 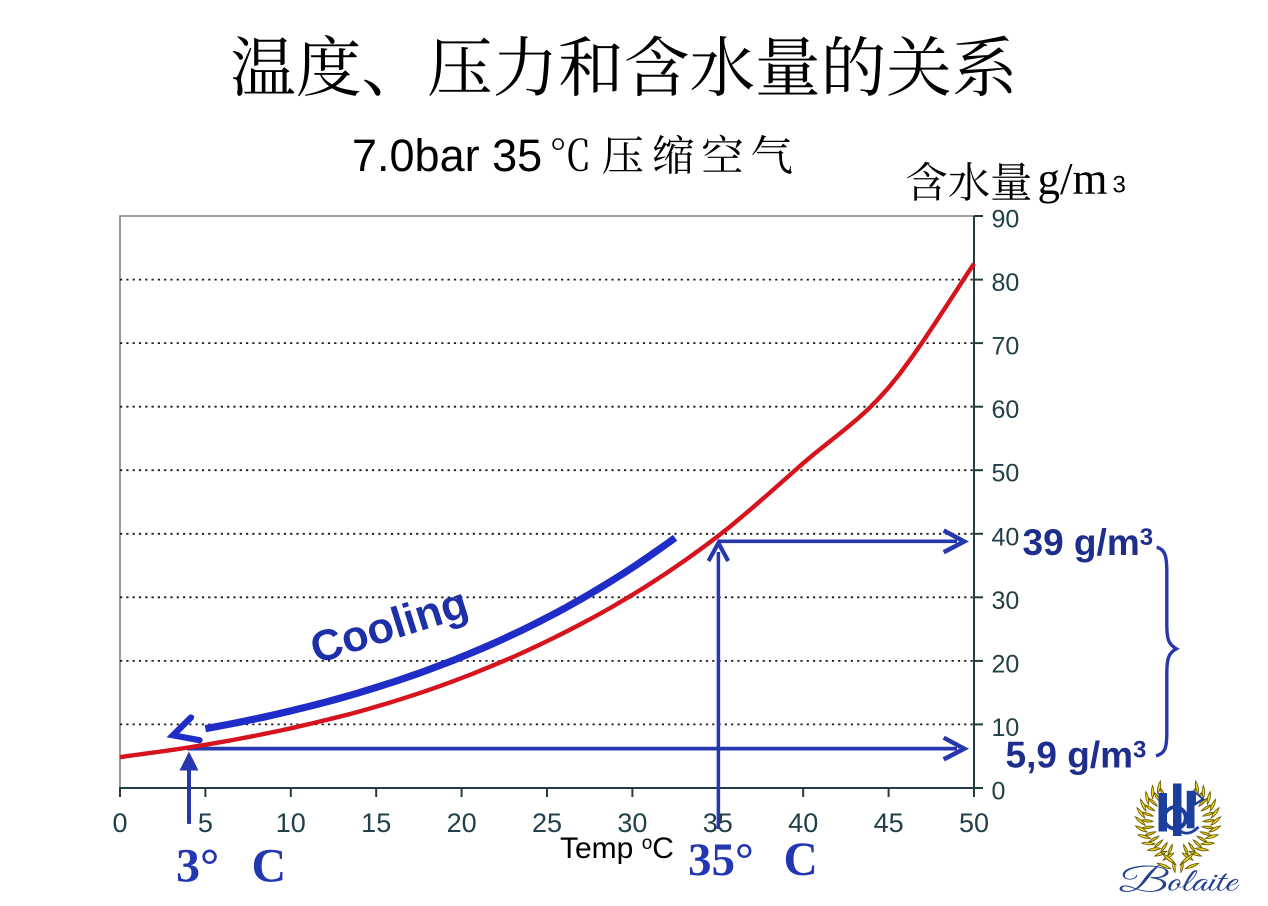 I want to click on svg-text: 35, so click(x=718, y=823).